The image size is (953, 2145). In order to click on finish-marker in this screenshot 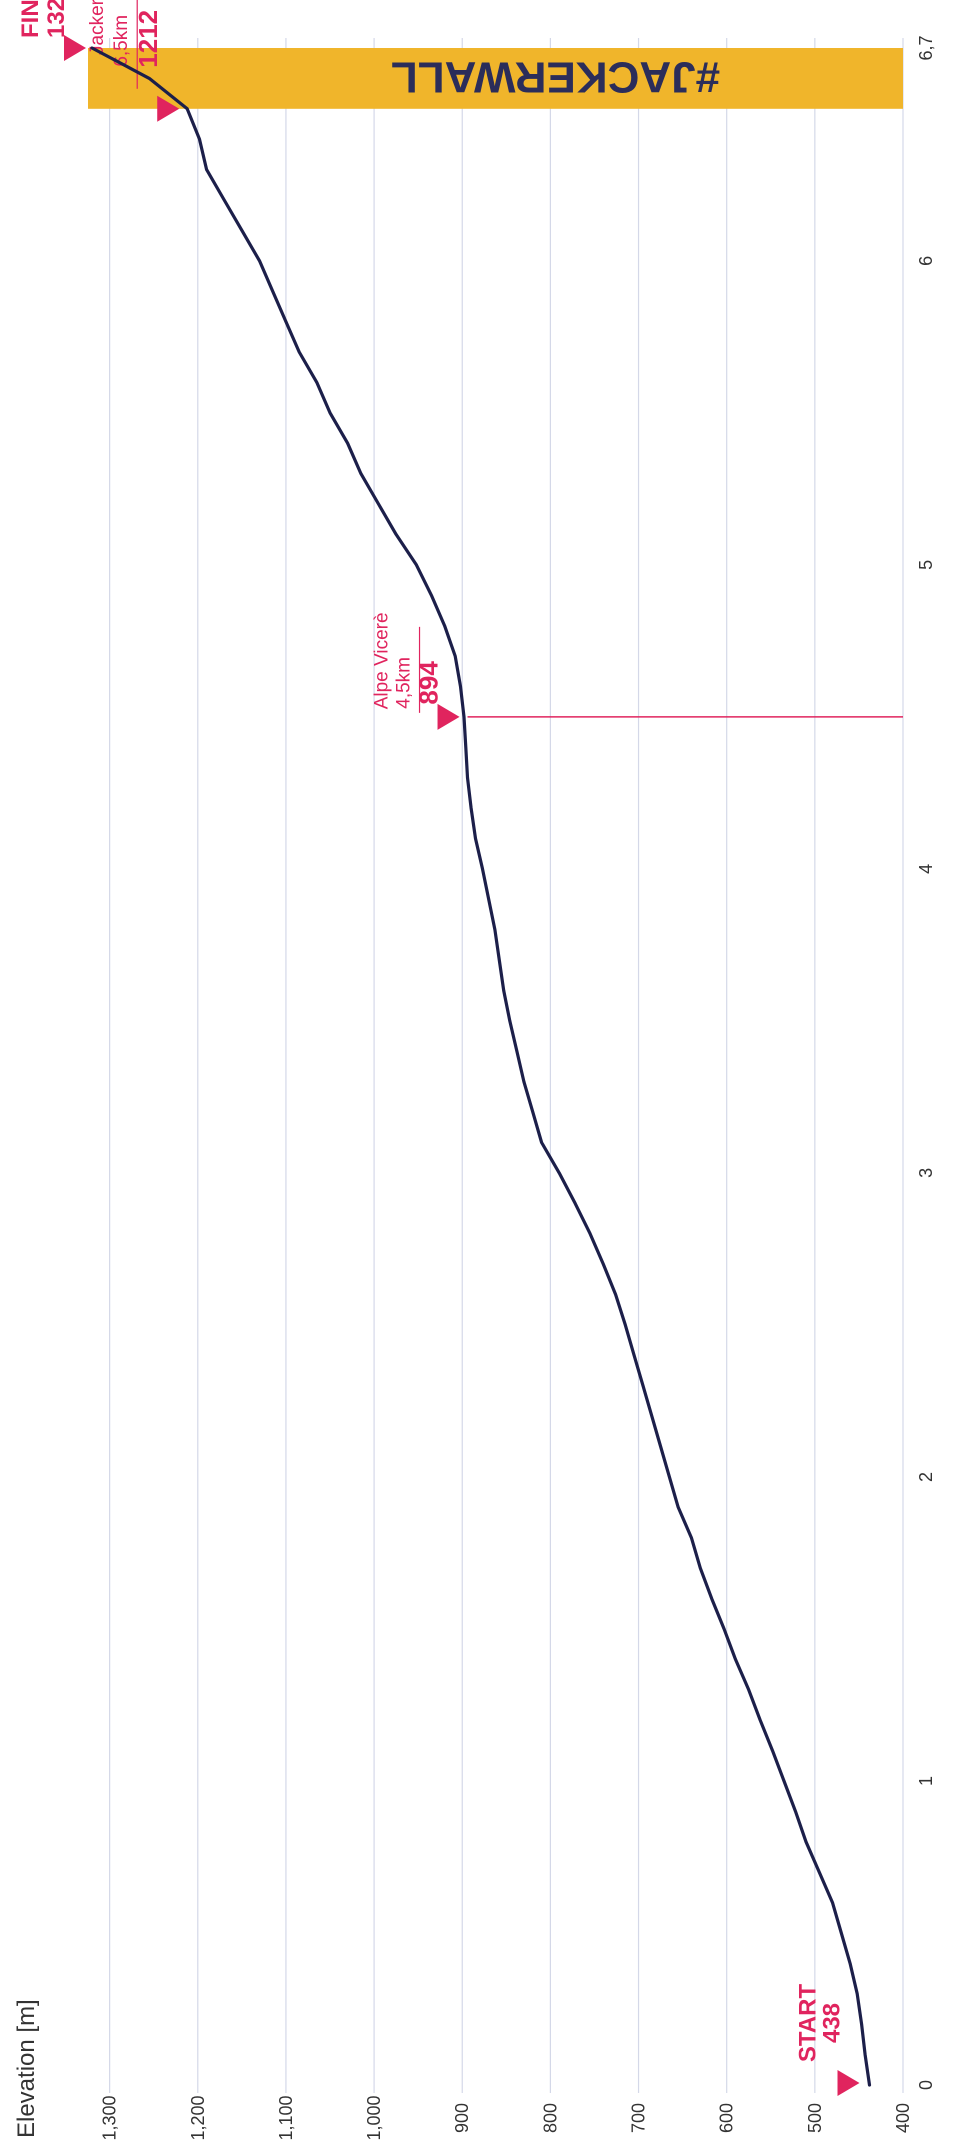, I will do `click(75, 48)`.